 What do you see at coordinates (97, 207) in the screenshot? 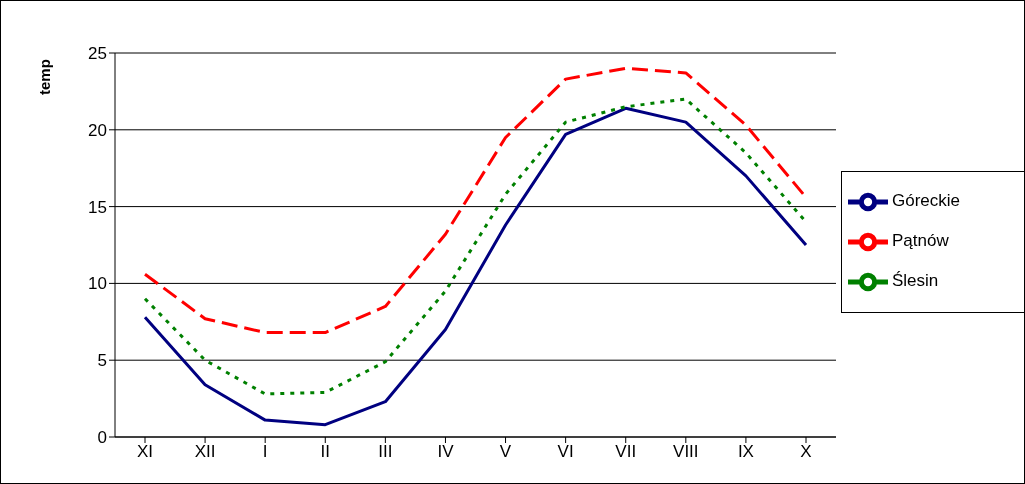
I see `y-tick-label: 15` at bounding box center [97, 207].